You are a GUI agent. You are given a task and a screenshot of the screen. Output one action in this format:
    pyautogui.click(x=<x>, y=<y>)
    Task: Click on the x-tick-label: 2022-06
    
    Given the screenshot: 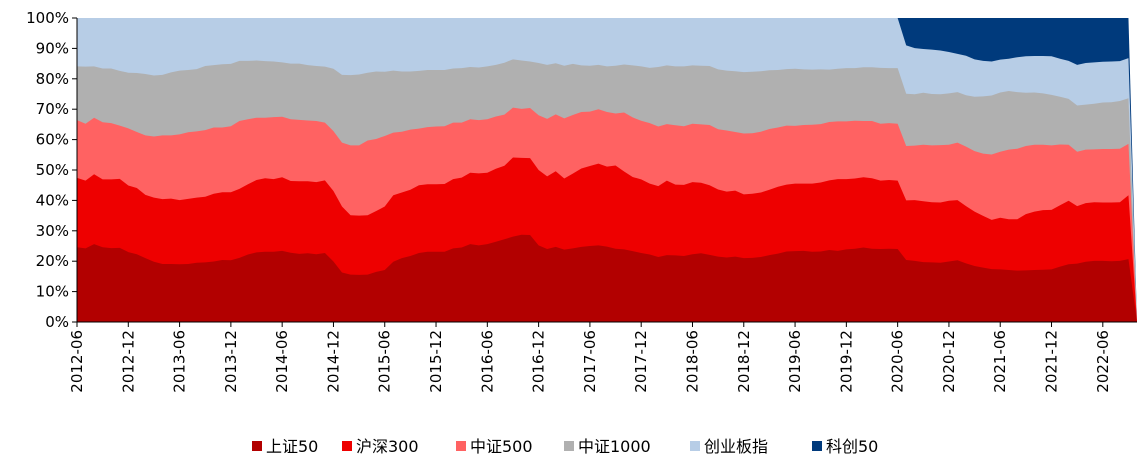 What is the action you would take?
    pyautogui.click(x=1103, y=361)
    